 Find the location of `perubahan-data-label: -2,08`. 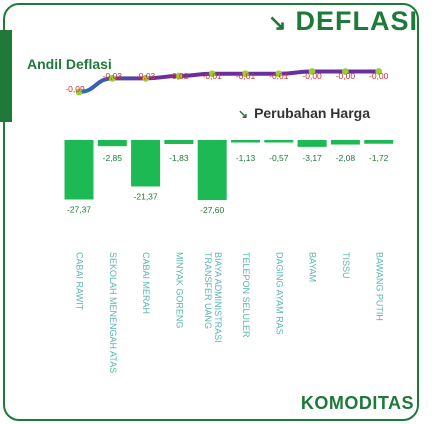

perubahan-data-label: -2,08 is located at coordinates (346, 158).